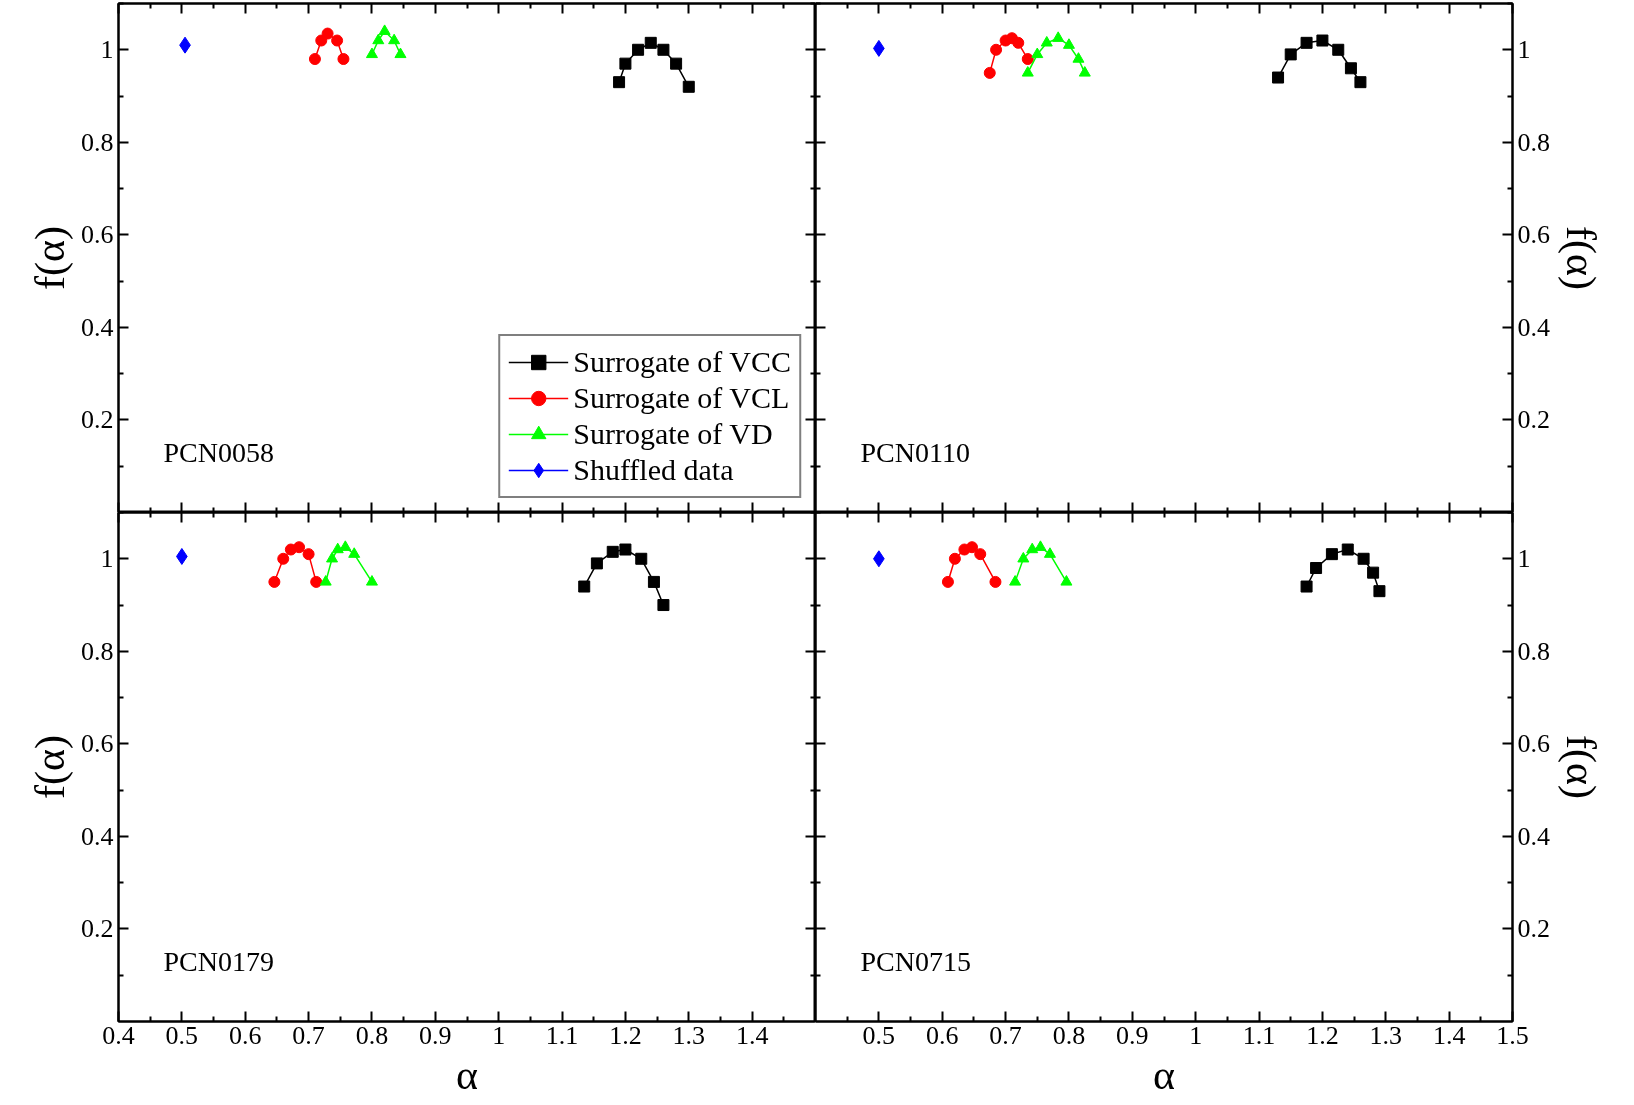  Describe the element at coordinates (653, 470) in the screenshot. I see `legend-label: Shuffled data` at that location.